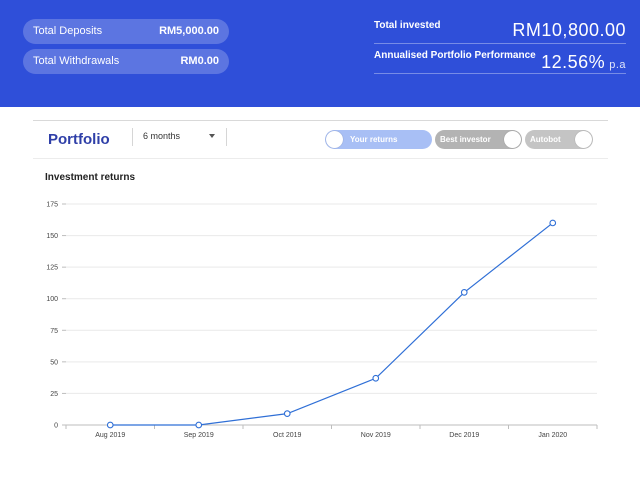 This screenshot has height=480, width=640. Describe the element at coordinates (545, 139) in the screenshot. I see `toggle-autobot-label: Autobot` at that location.